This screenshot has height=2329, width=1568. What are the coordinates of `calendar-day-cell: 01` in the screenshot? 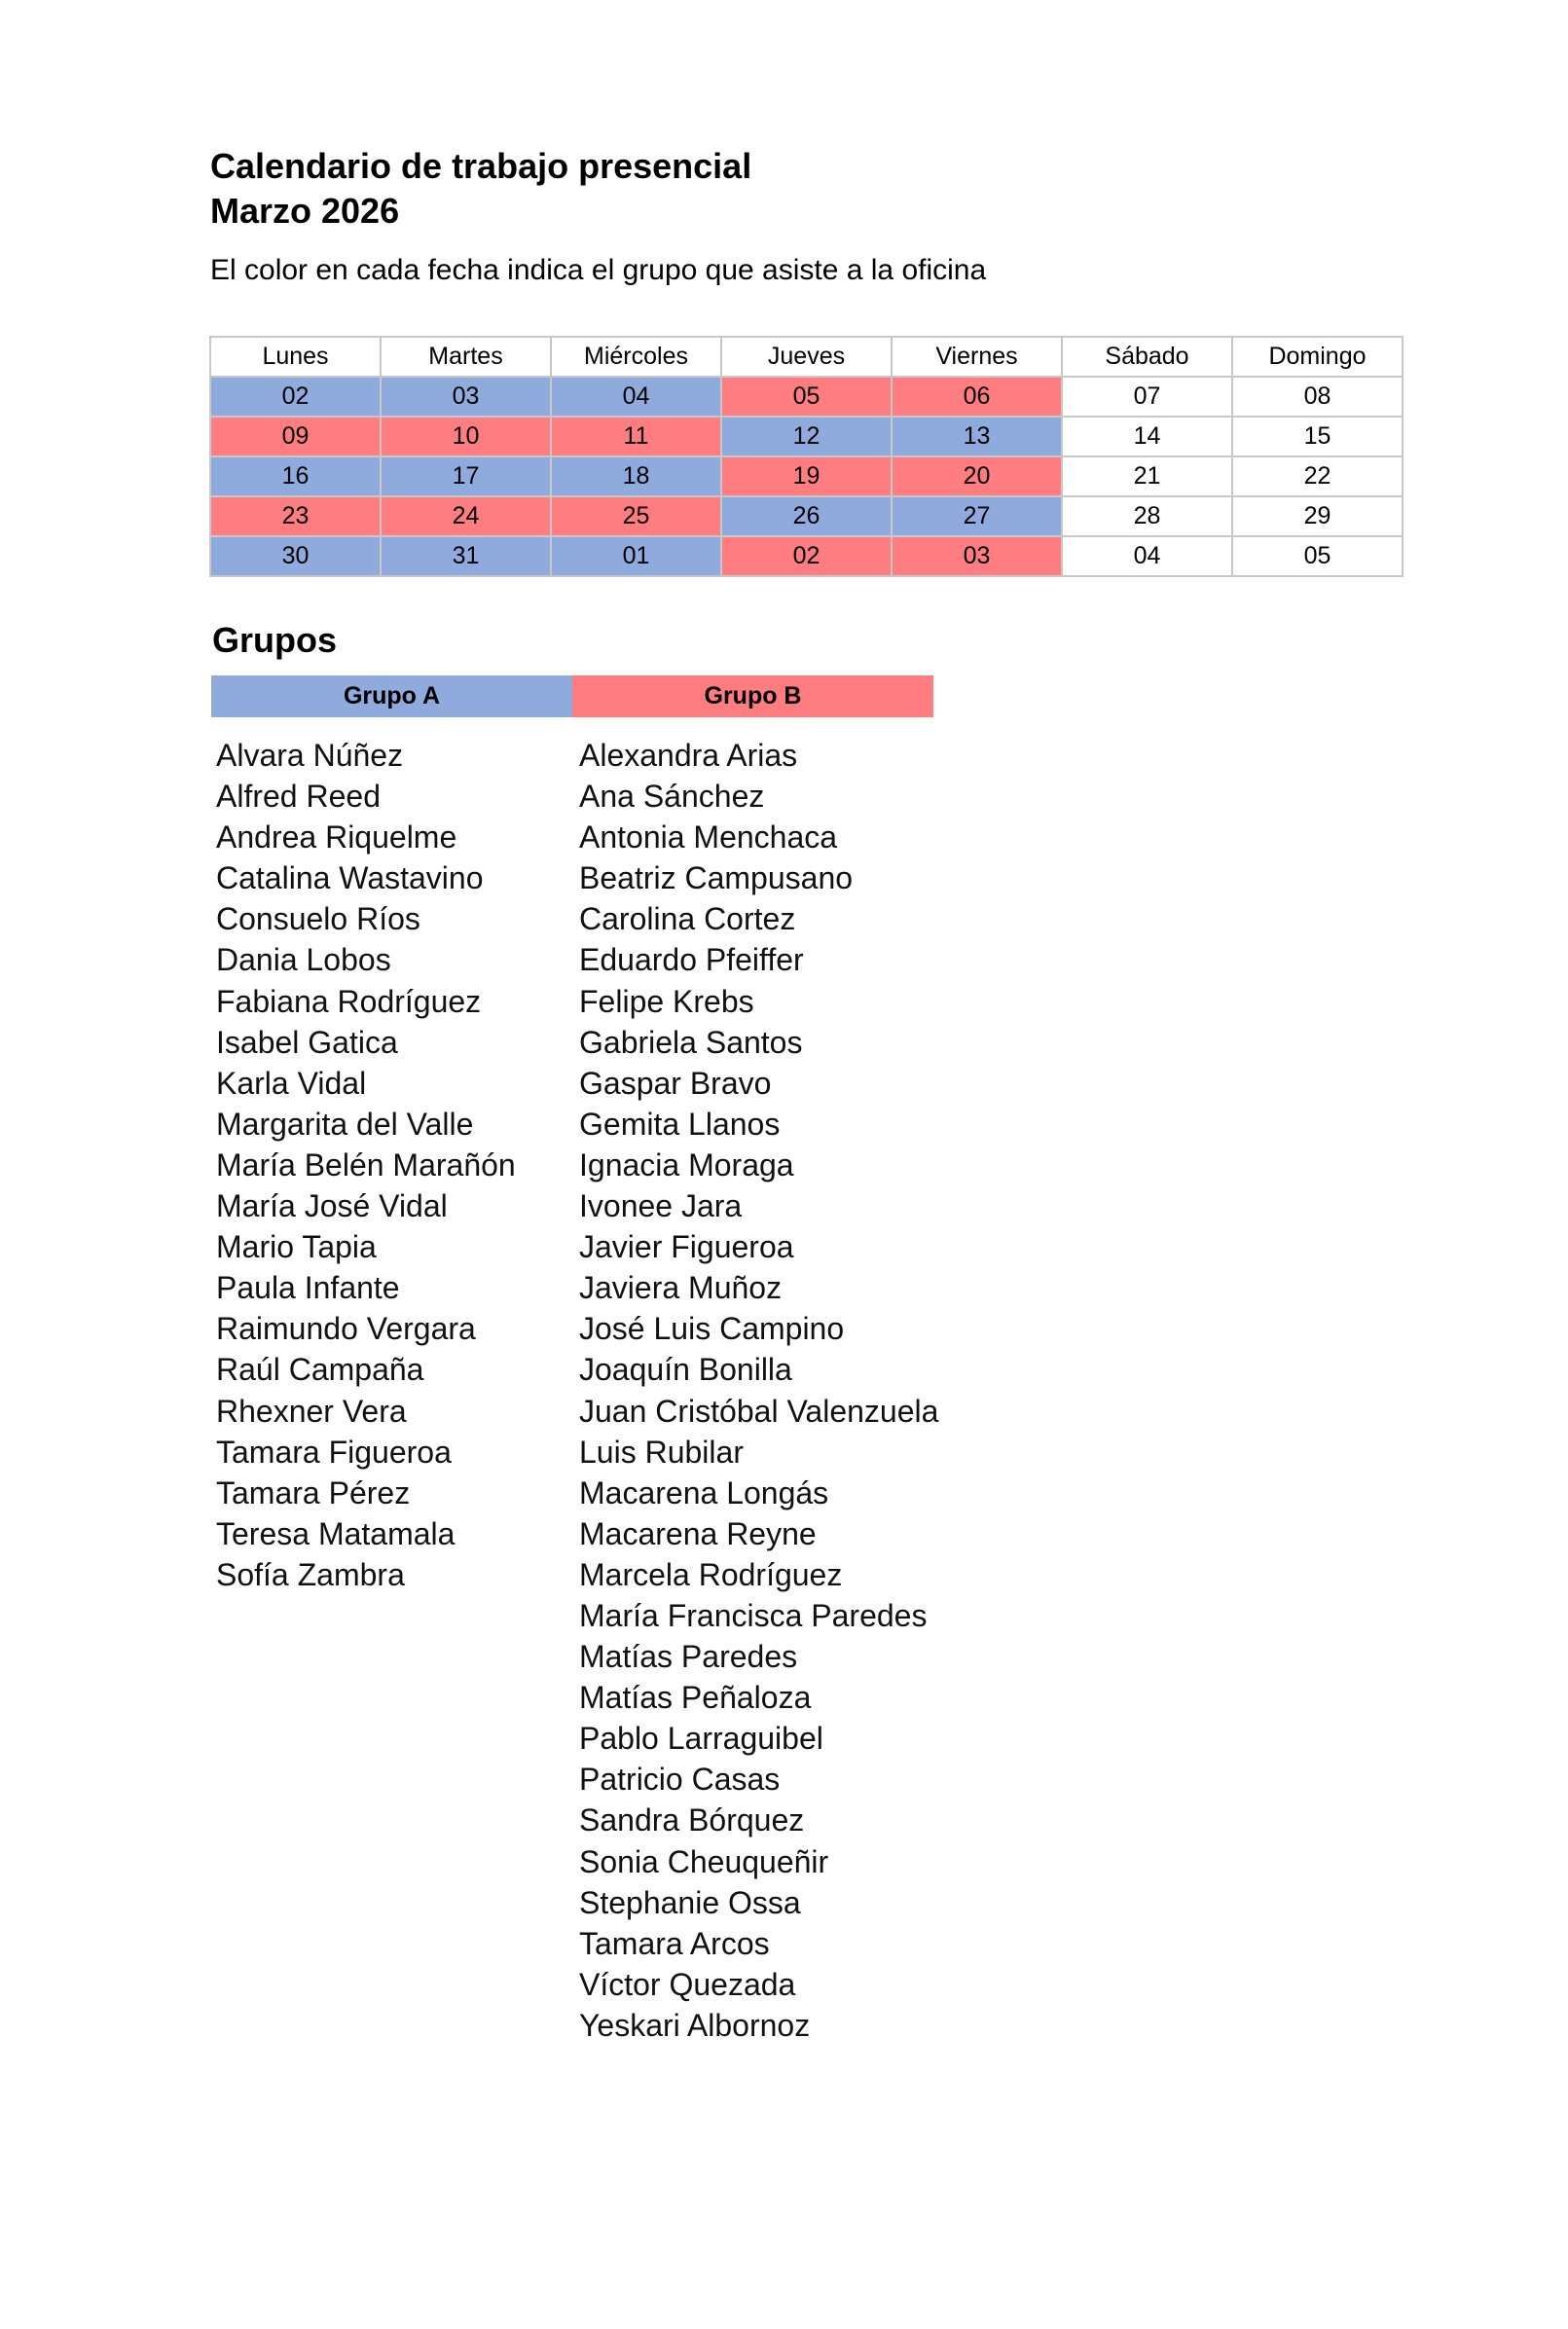 It's located at (636, 556).